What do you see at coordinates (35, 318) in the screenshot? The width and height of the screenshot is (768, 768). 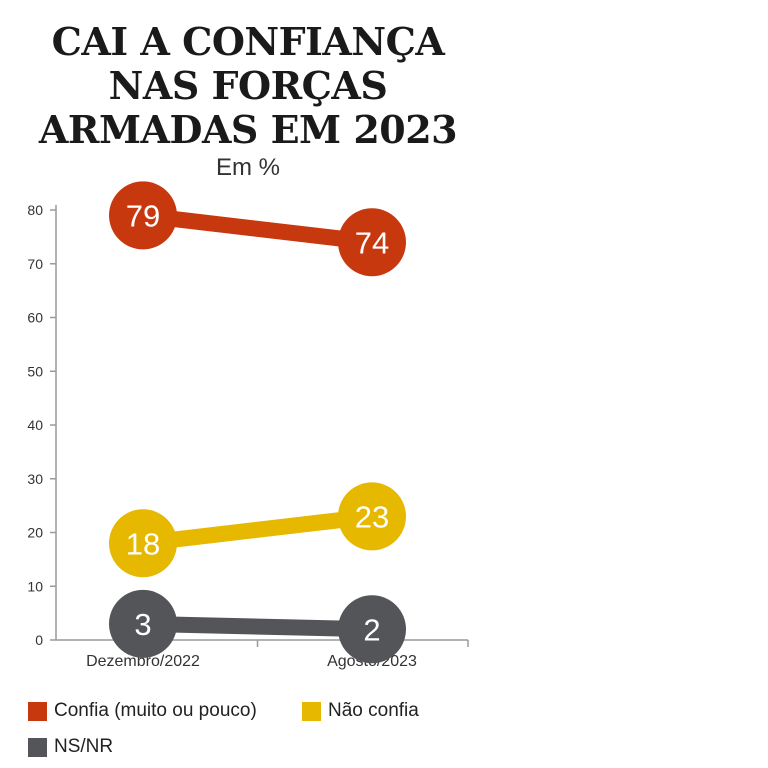 I see `y-tick-label: 60` at bounding box center [35, 318].